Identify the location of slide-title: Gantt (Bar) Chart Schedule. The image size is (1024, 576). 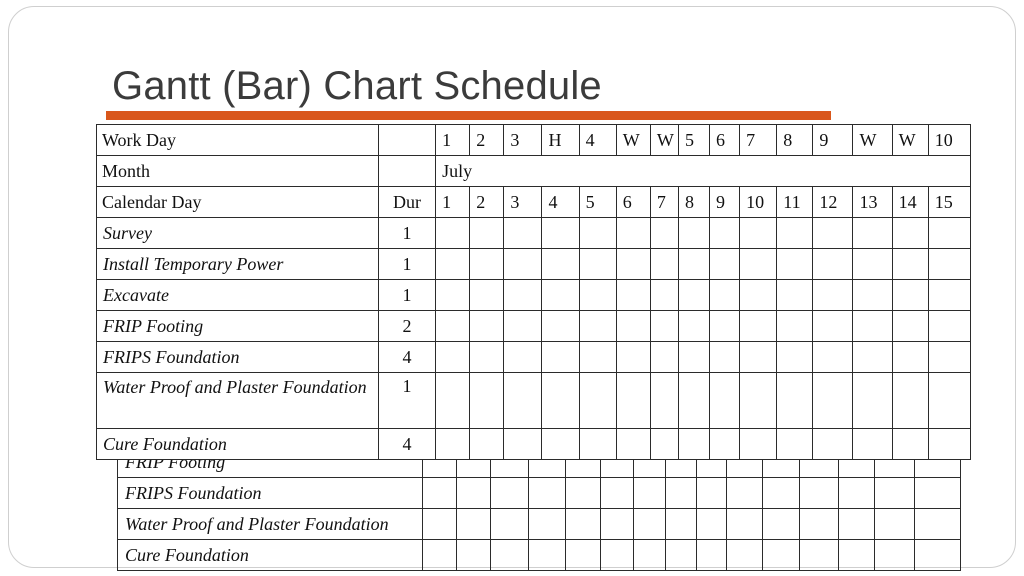
(357, 86).